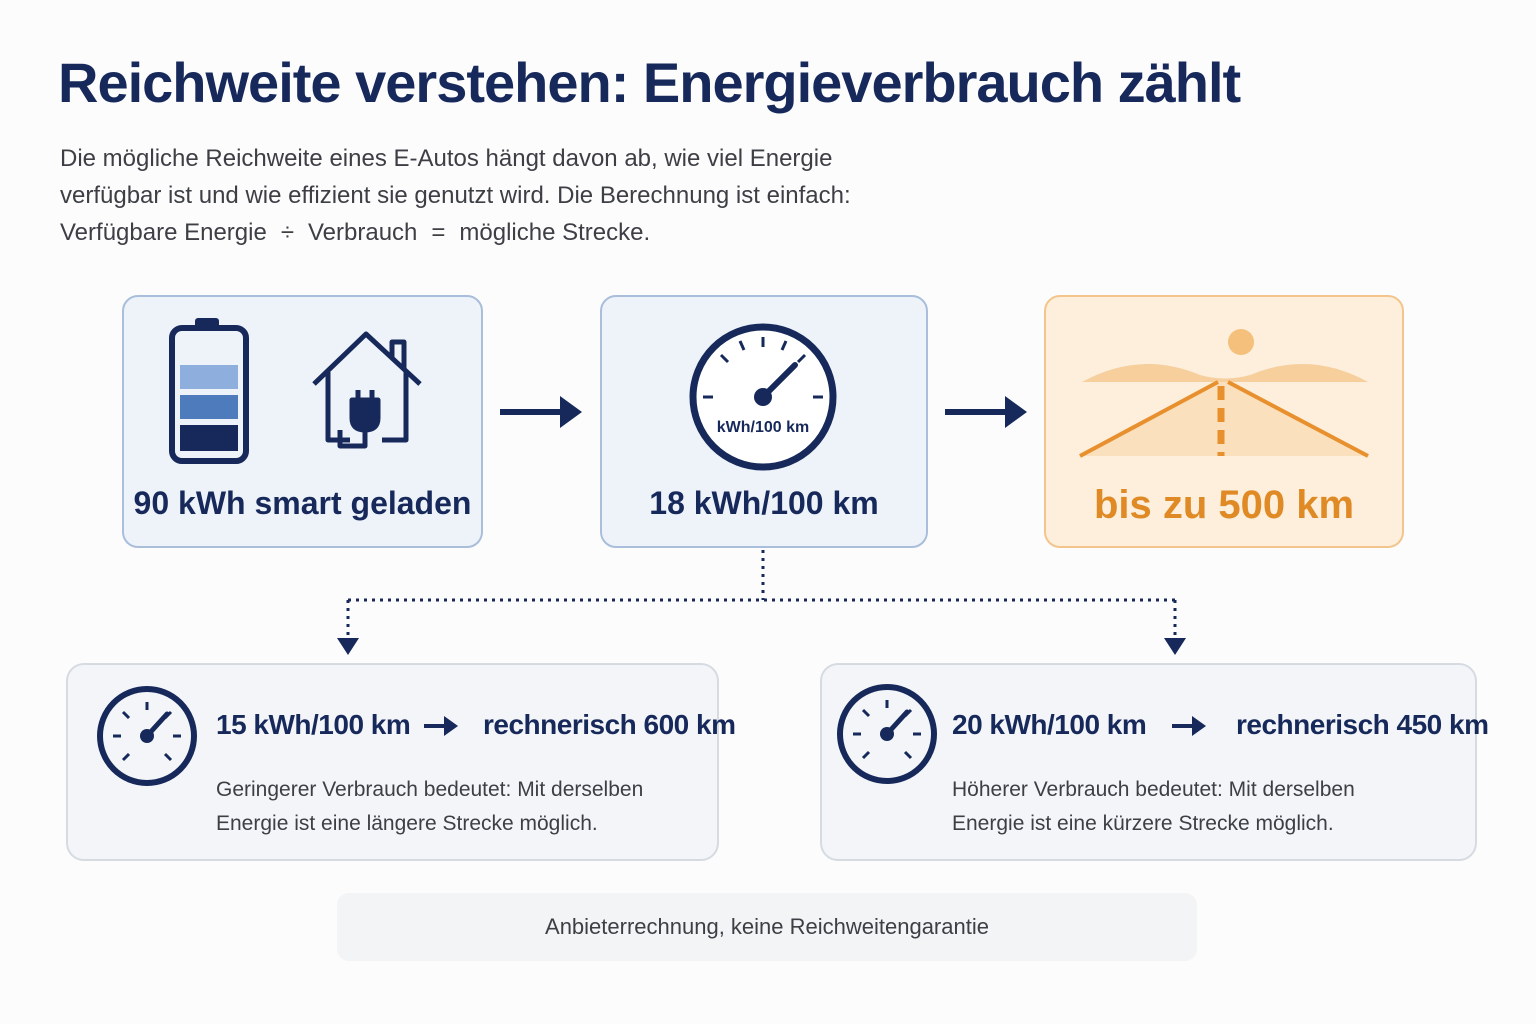 The image size is (1536, 1024). What do you see at coordinates (761, 595) in the screenshot?
I see `connector` at bounding box center [761, 595].